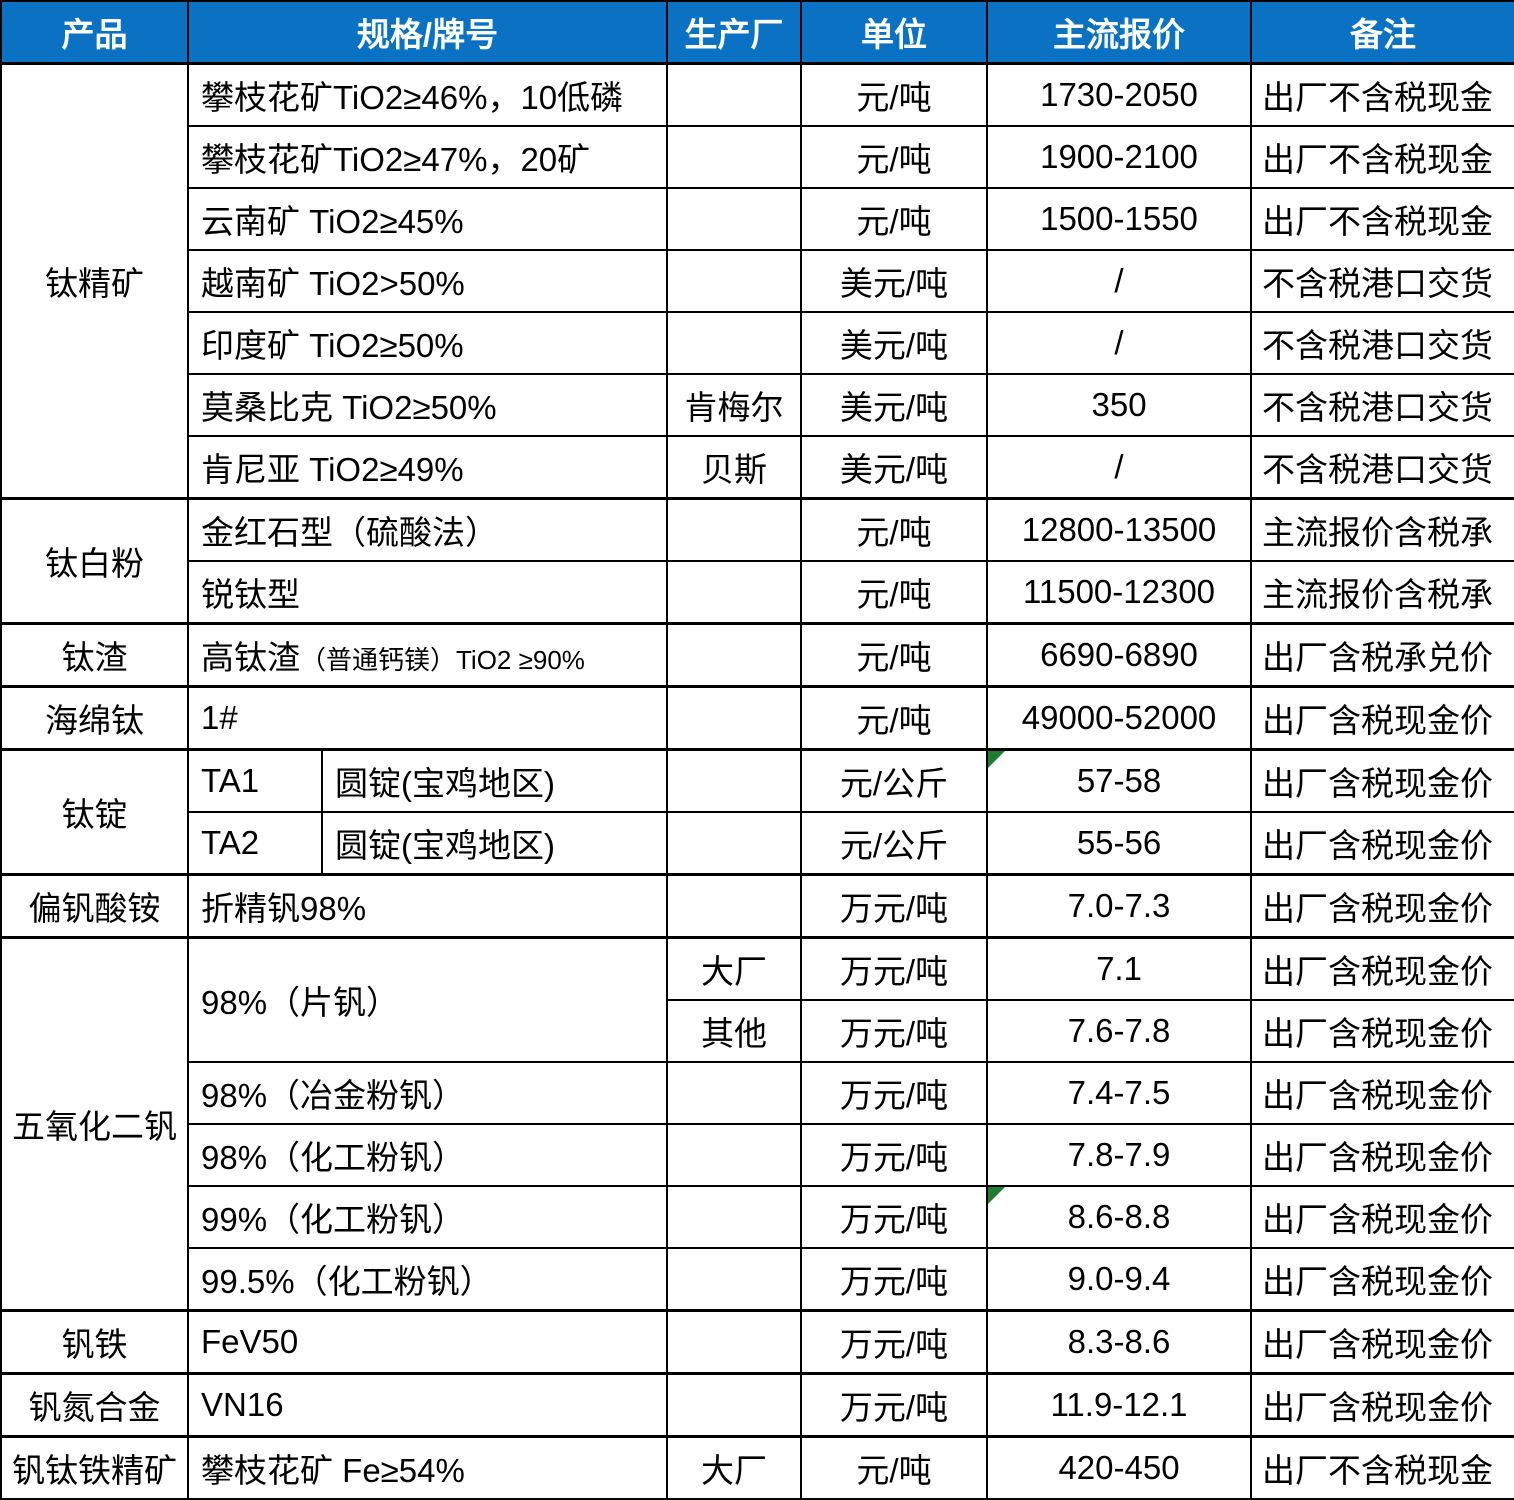  Describe the element at coordinates (255, 843) in the screenshot. I see `cell-spec-grade: TA2` at that location.